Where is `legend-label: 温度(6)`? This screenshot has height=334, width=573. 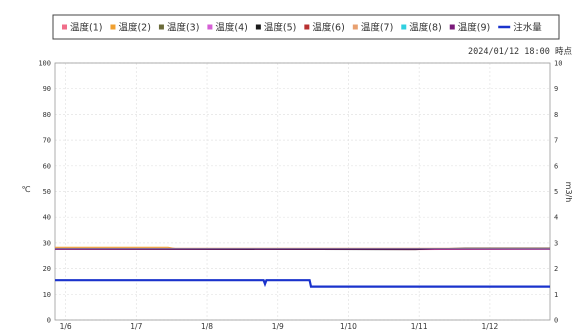
legend-label: 温度(6) is located at coordinates (328, 28).